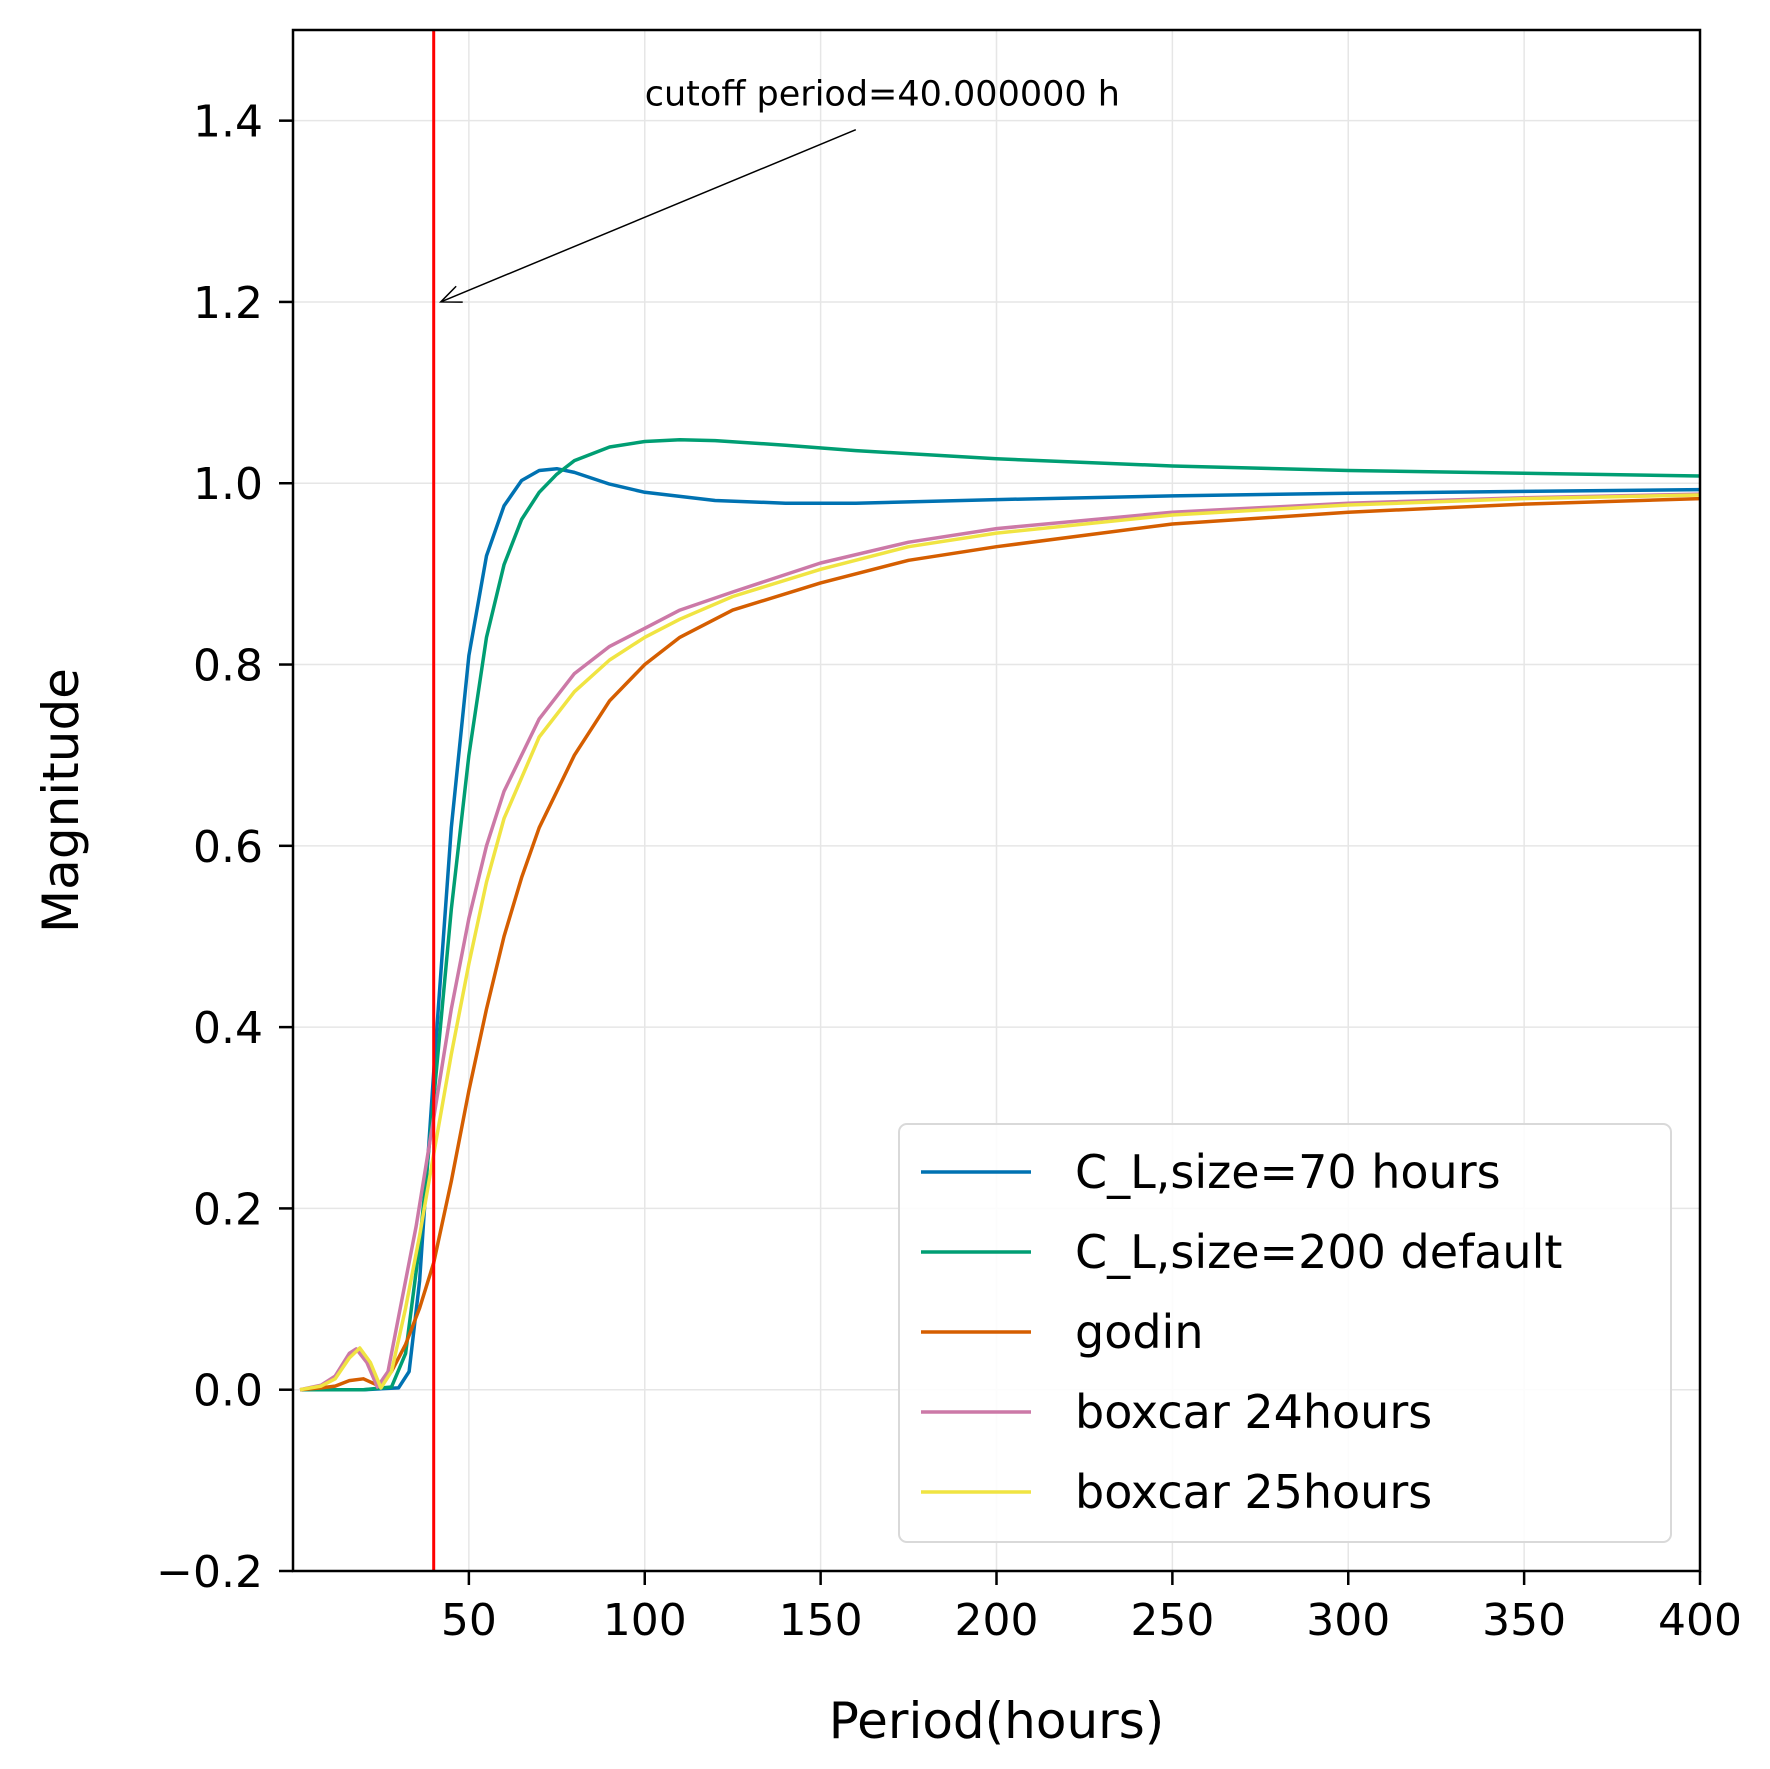  What do you see at coordinates (469, 1620) in the screenshot?
I see `x-tick-label: 50` at bounding box center [469, 1620].